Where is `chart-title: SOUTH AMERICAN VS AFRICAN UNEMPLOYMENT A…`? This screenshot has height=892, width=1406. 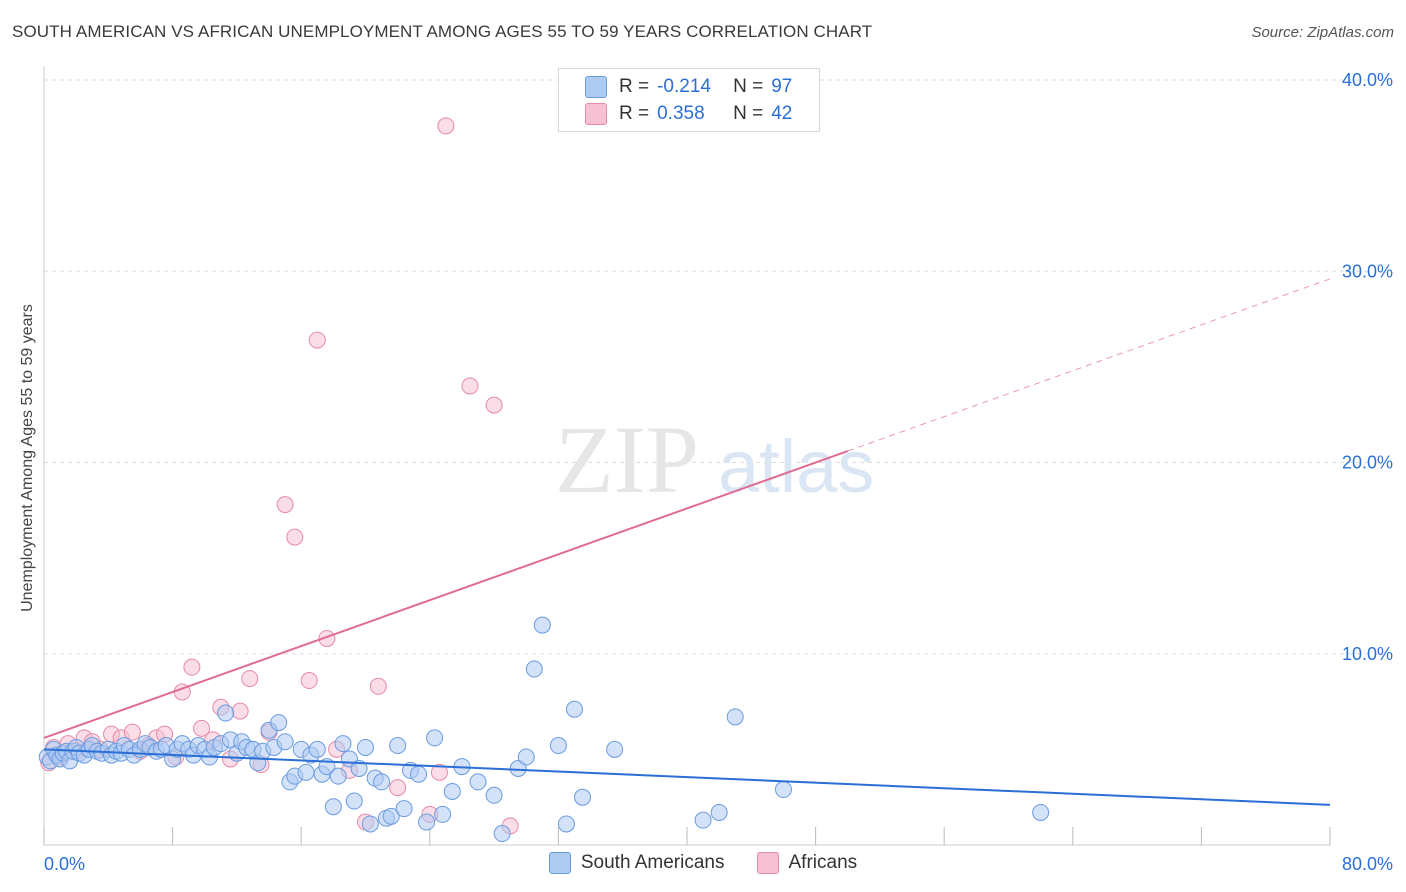 chart-title: SOUTH AMERICAN VS AFRICAN UNEMPLOYMENT A… is located at coordinates (442, 31).